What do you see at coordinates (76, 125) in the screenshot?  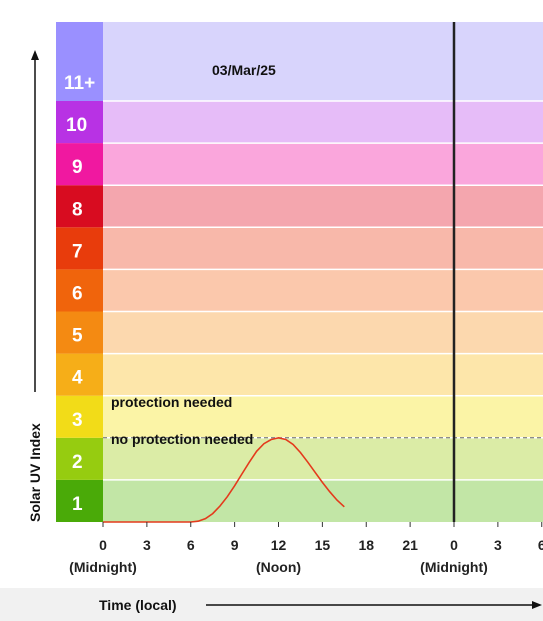 I see `uv-band-label: 10` at bounding box center [76, 125].